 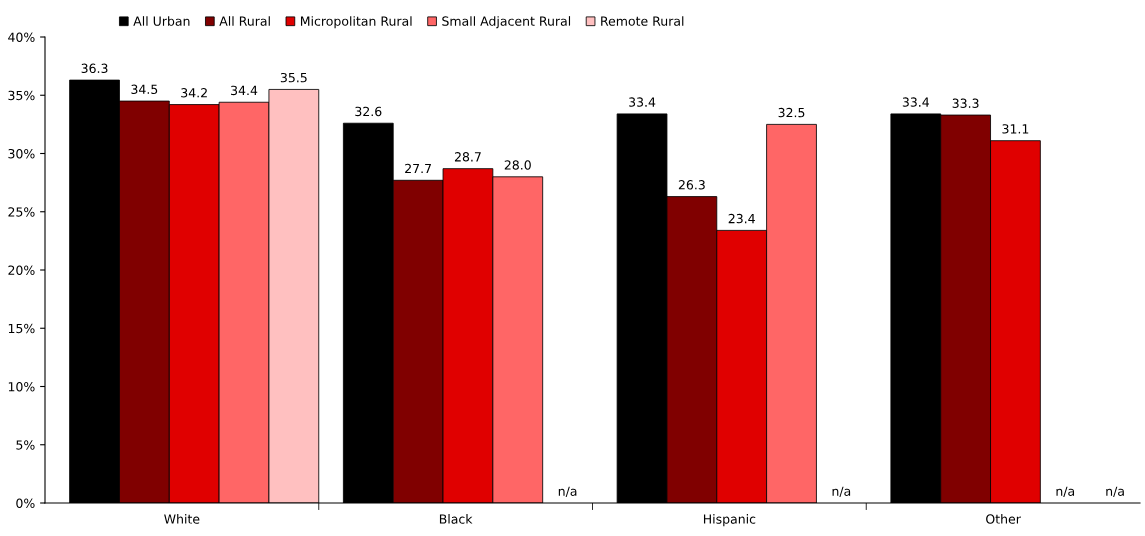 I want to click on legend-label: All Rural, so click(x=244, y=21).